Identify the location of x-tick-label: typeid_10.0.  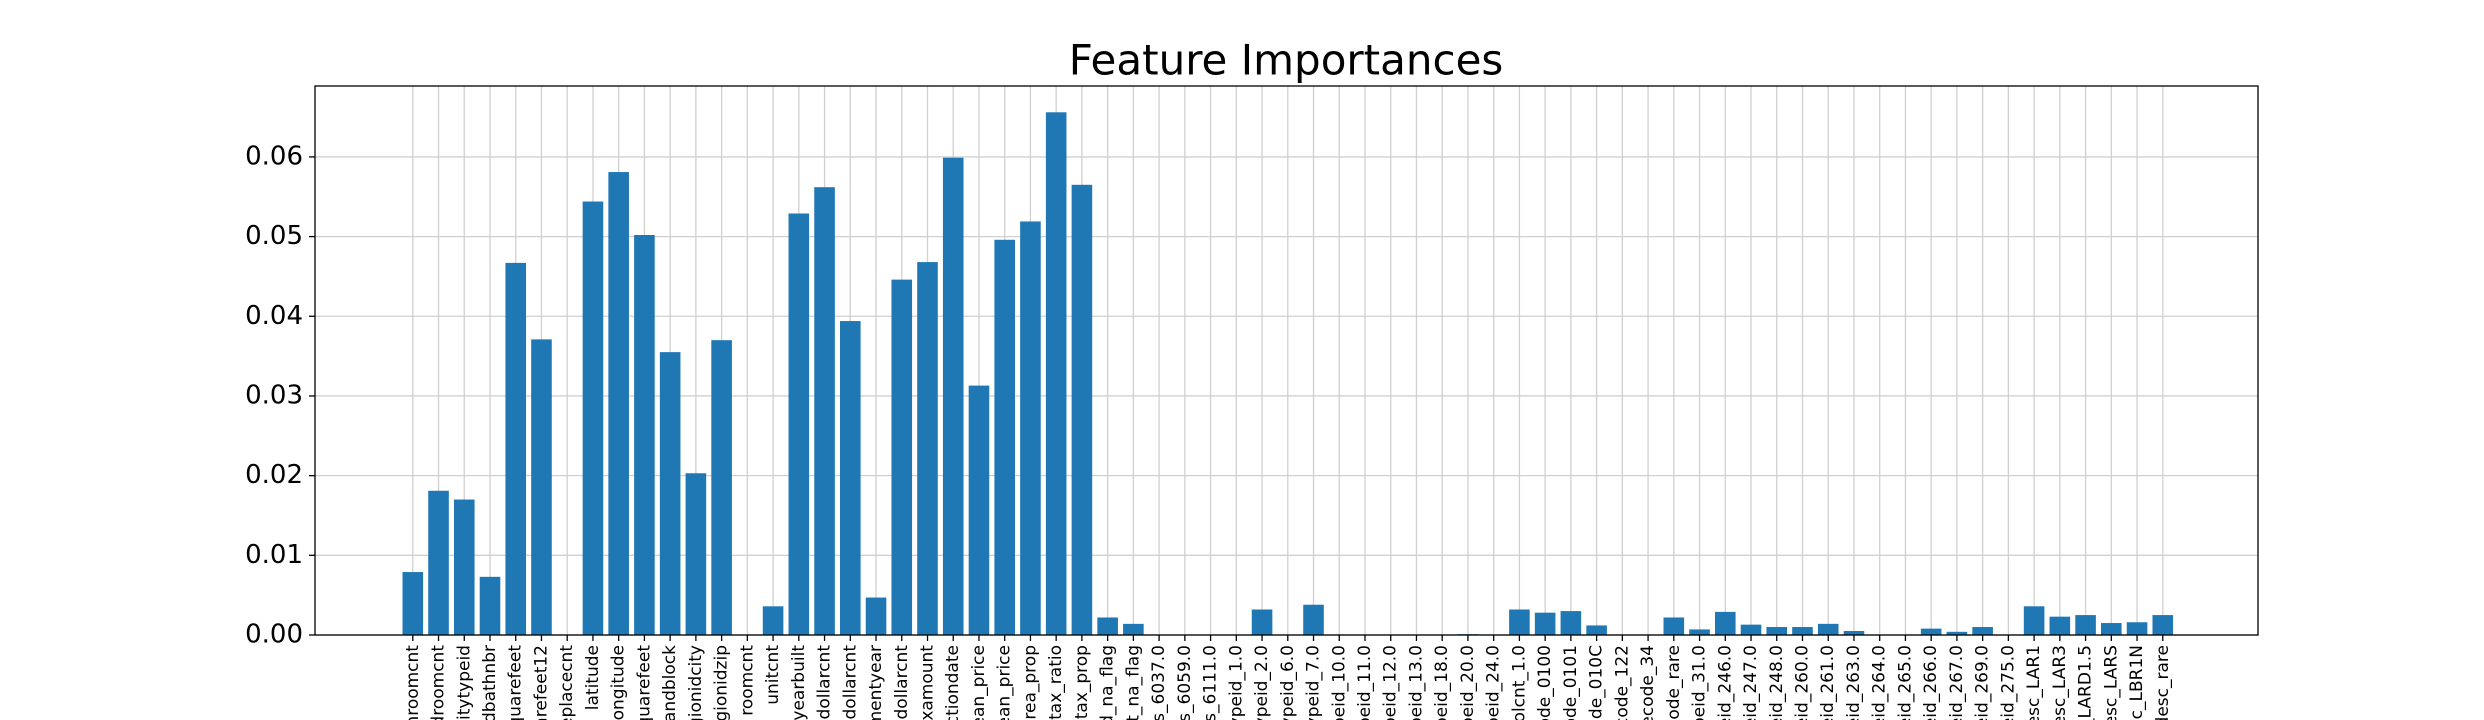
(1339, 682).